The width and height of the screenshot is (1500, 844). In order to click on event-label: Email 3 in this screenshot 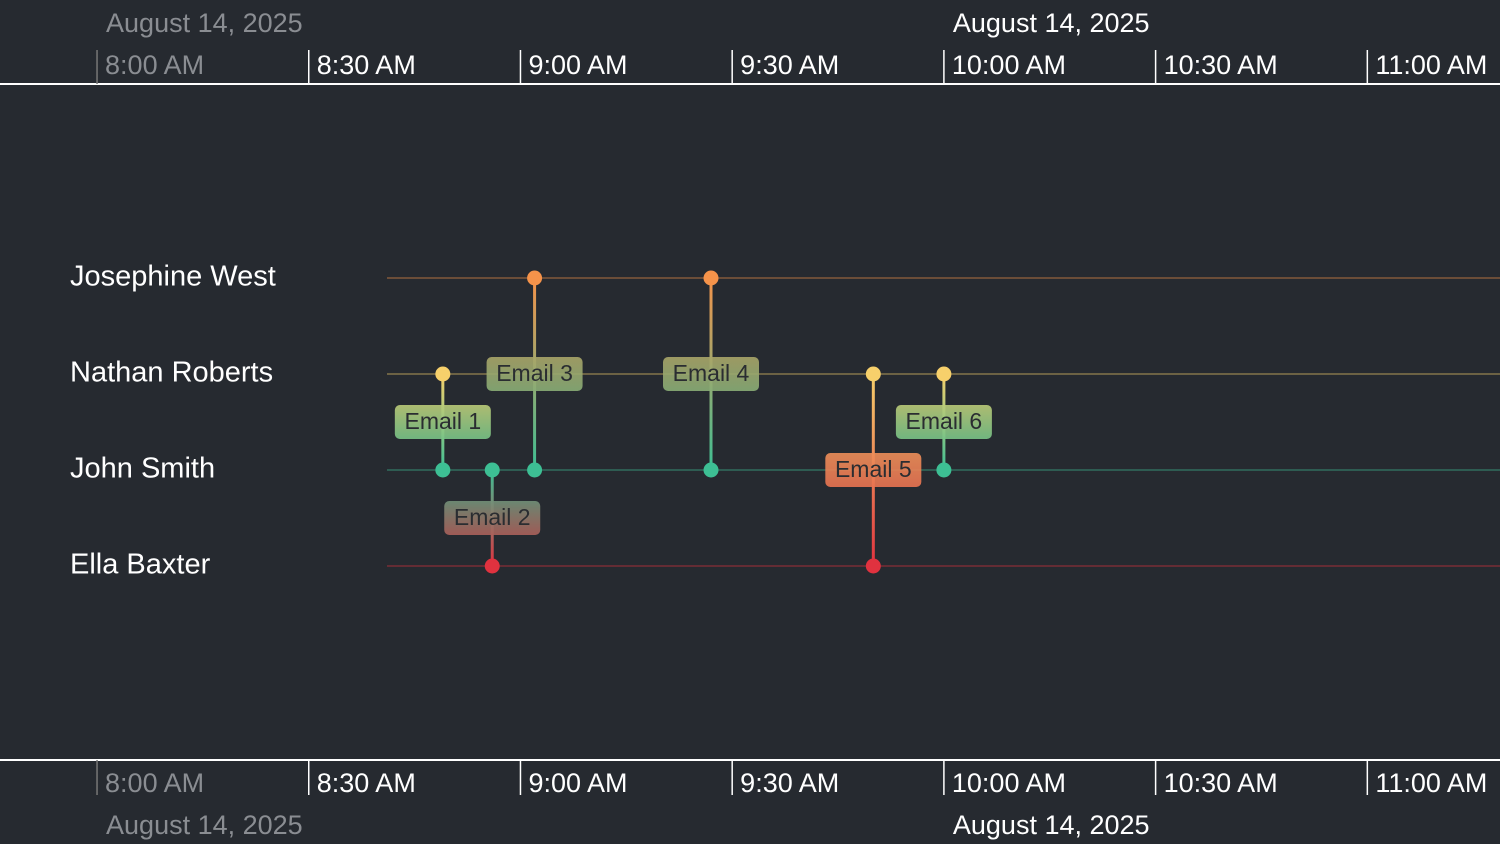, I will do `click(534, 373)`.